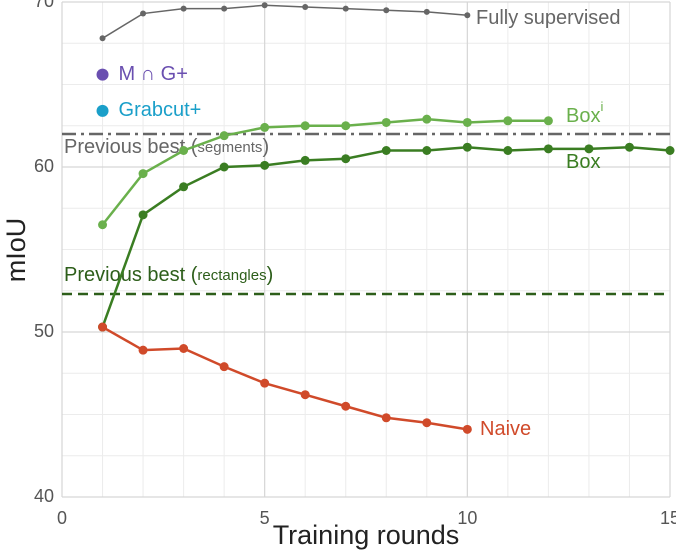 The height and width of the screenshot is (558, 676). What do you see at coordinates (160, 110) in the screenshot?
I see `point-label: Grabcut+` at bounding box center [160, 110].